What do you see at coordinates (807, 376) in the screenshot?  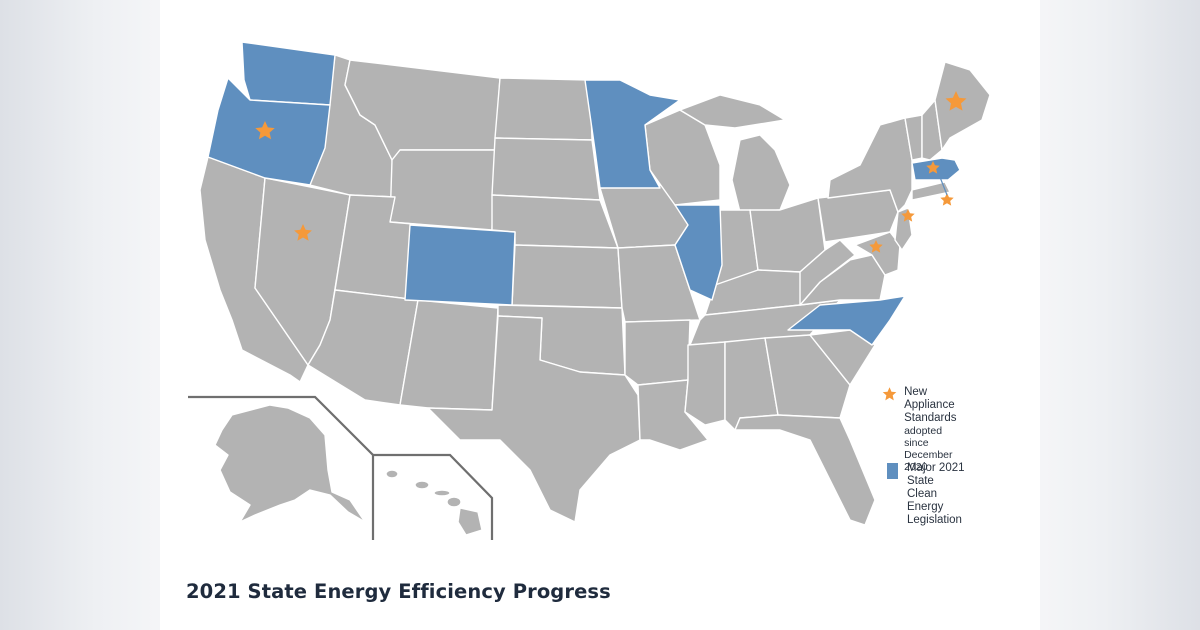 I see `state-georgia` at bounding box center [807, 376].